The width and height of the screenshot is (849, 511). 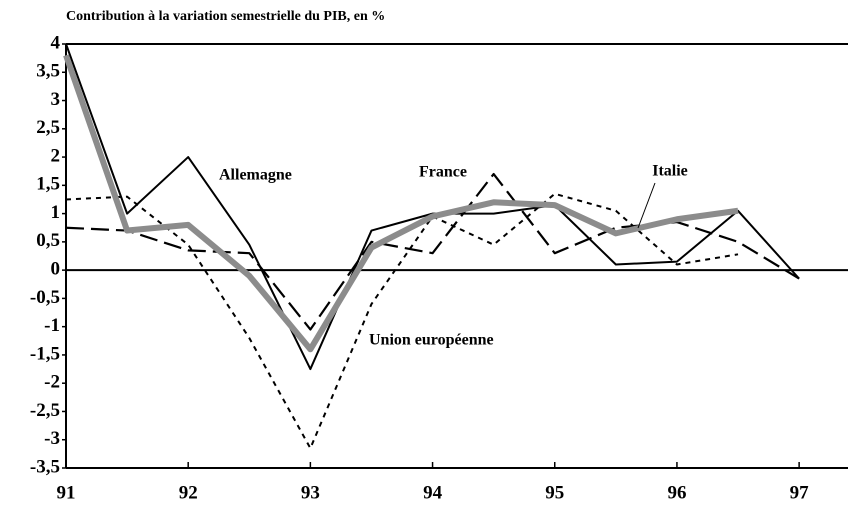 I want to click on y-tick-label: 2, so click(x=56, y=155).